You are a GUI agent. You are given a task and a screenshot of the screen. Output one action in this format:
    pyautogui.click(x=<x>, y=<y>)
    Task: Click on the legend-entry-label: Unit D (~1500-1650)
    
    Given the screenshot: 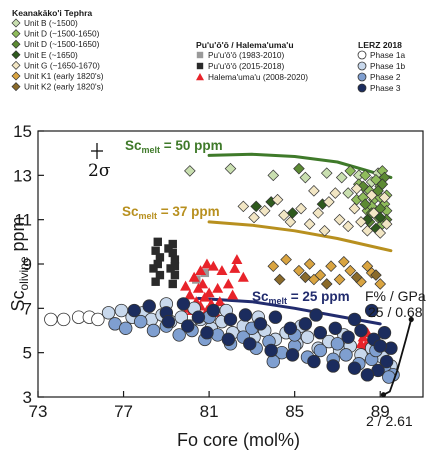 What is the action you would take?
    pyautogui.click(x=62, y=34)
    